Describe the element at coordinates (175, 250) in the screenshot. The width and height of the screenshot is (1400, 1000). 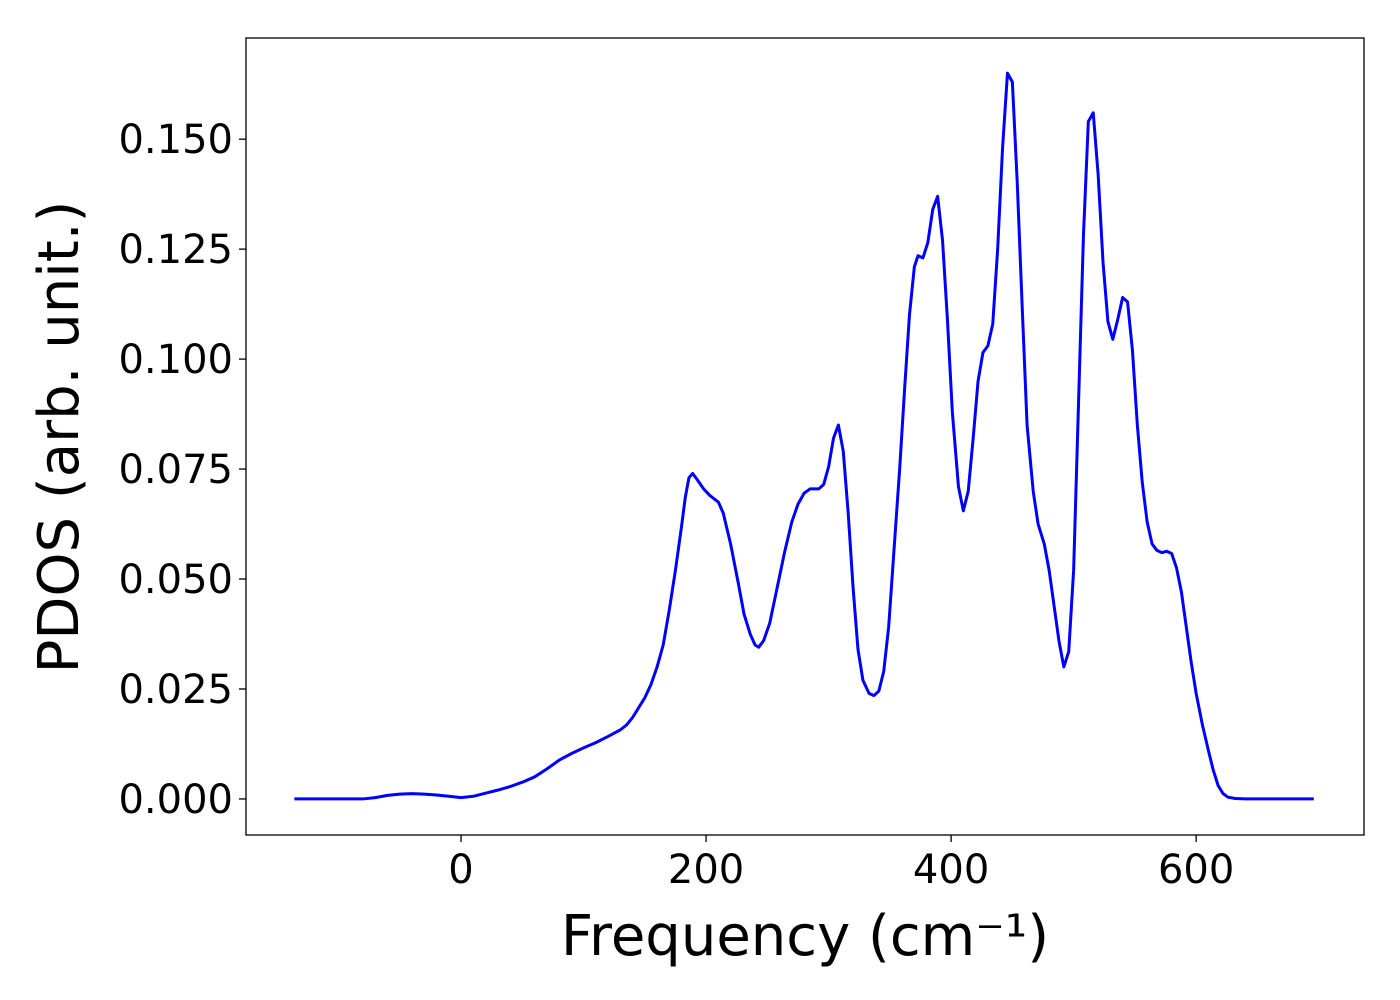
I see `y-tick-label: 0.125` at that location.